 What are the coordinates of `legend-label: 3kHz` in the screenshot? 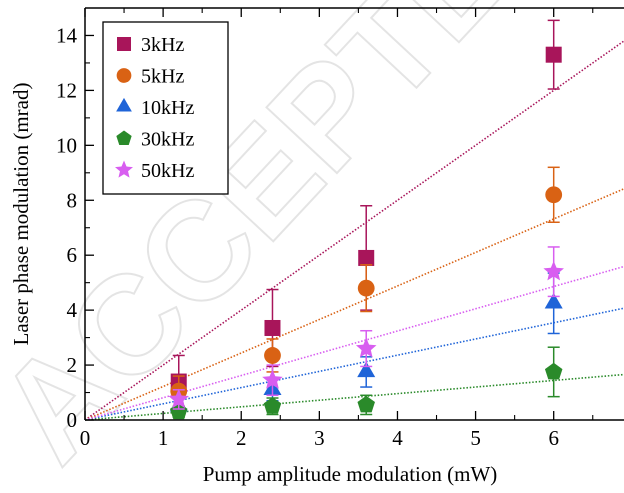 It's located at (162, 45).